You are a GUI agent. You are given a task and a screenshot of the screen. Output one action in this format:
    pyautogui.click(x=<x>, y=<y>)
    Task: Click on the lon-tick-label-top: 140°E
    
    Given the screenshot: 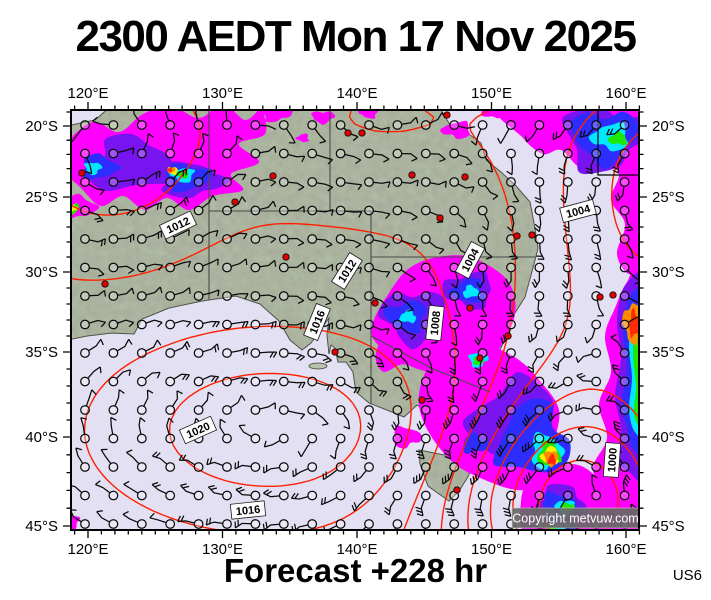 What is the action you would take?
    pyautogui.click(x=356, y=93)
    